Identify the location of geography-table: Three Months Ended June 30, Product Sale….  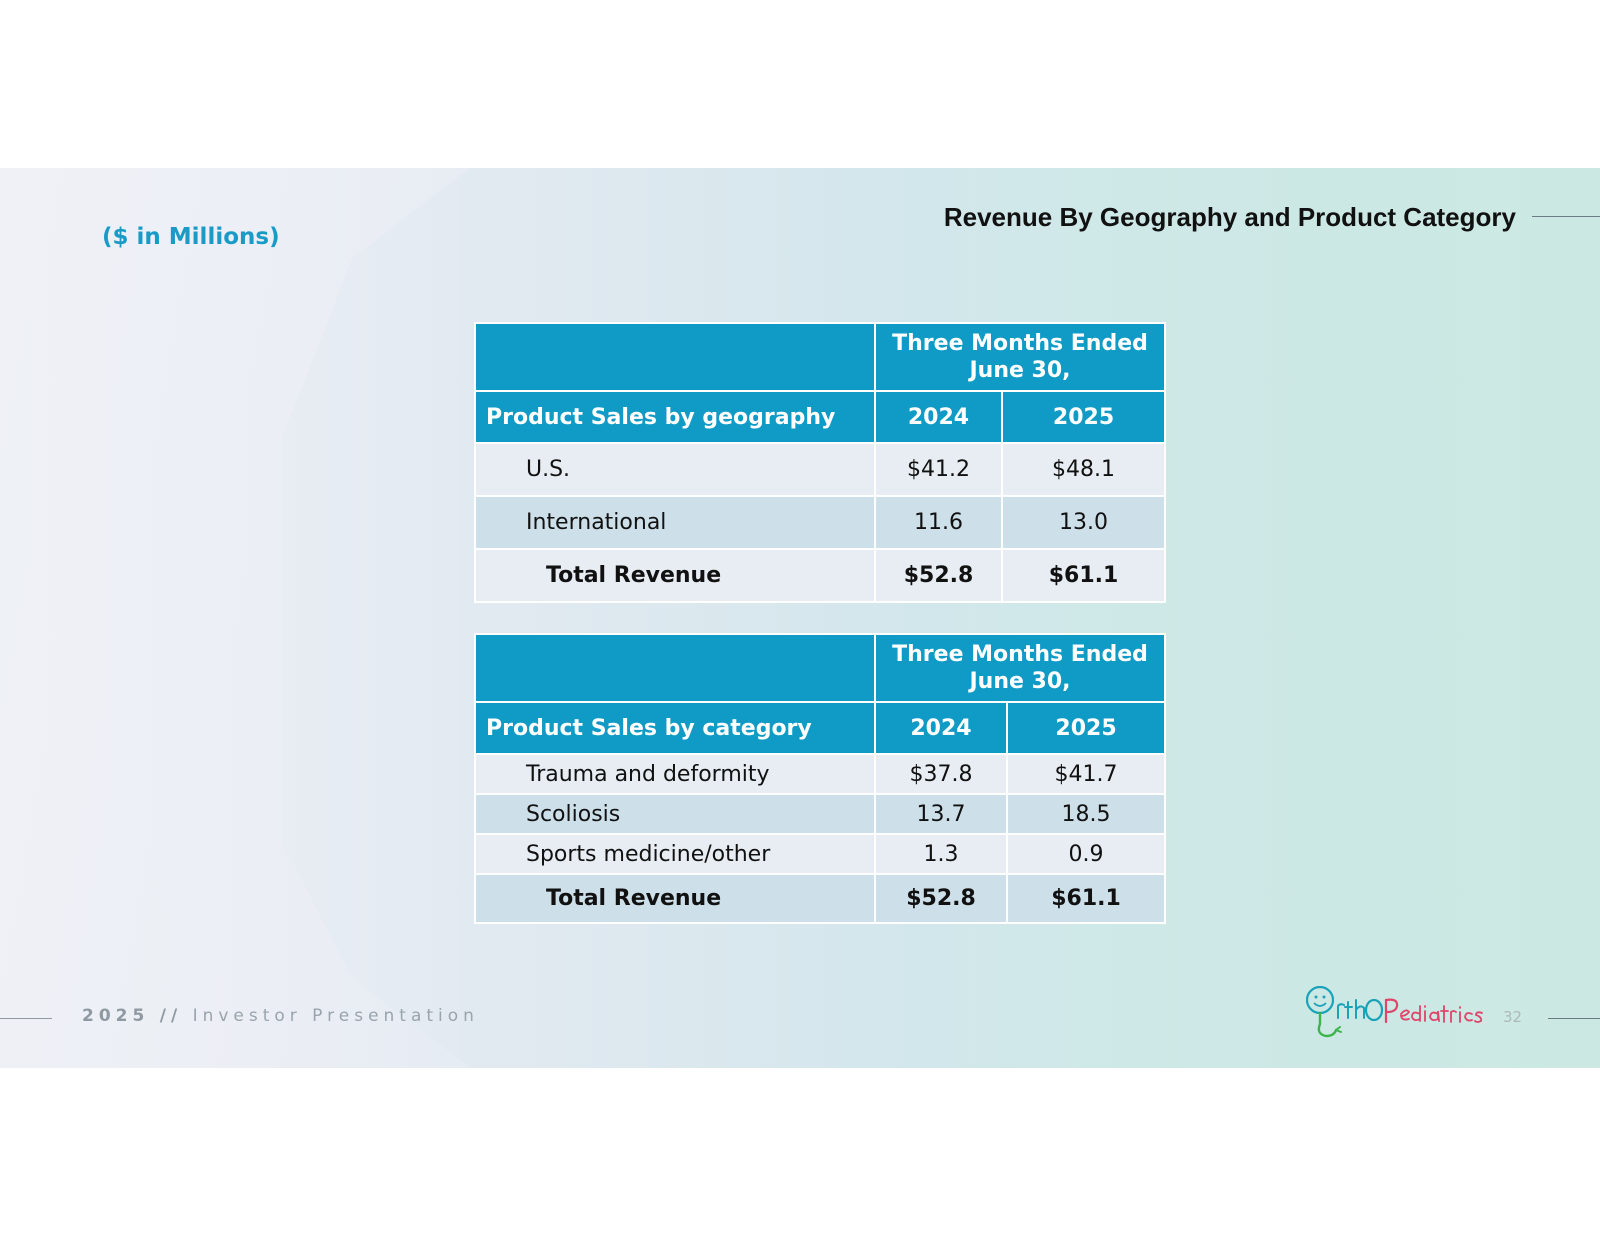
(820, 462).